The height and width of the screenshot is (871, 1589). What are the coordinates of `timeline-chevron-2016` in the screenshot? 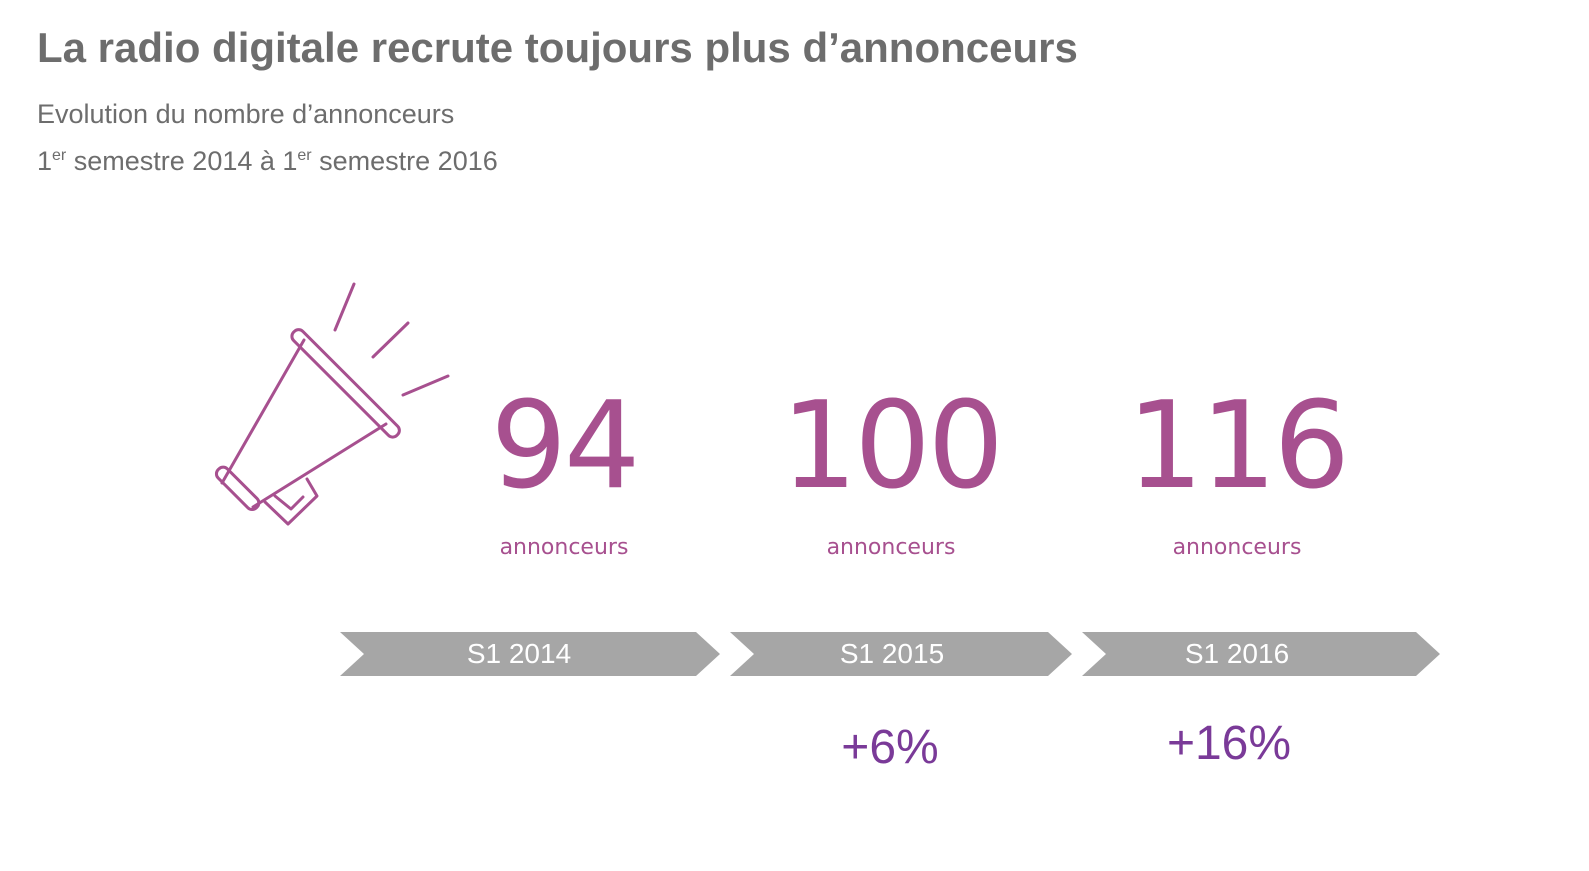 It's located at (1261, 654).